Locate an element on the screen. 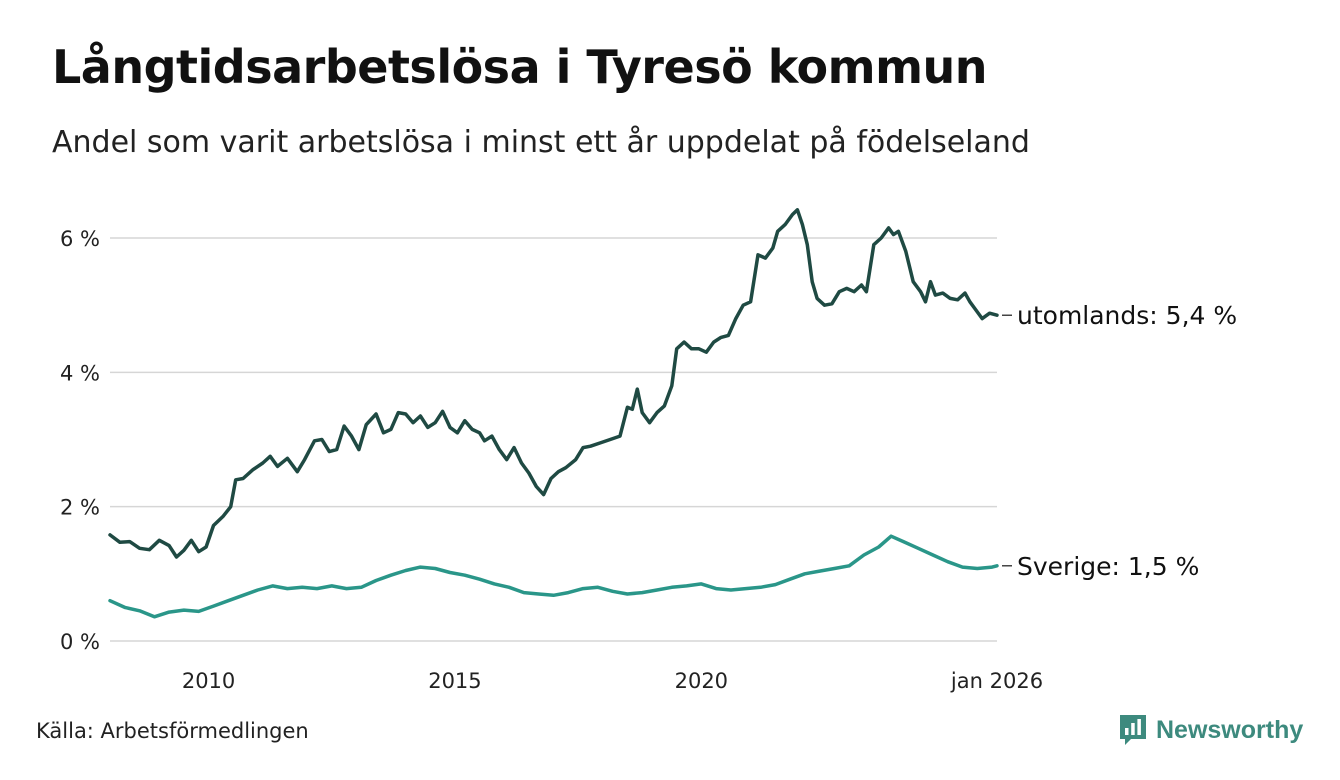 Image resolution: width=1340 pixels, height=780 pixels. brand-name: Newsworthy is located at coordinates (1230, 729).